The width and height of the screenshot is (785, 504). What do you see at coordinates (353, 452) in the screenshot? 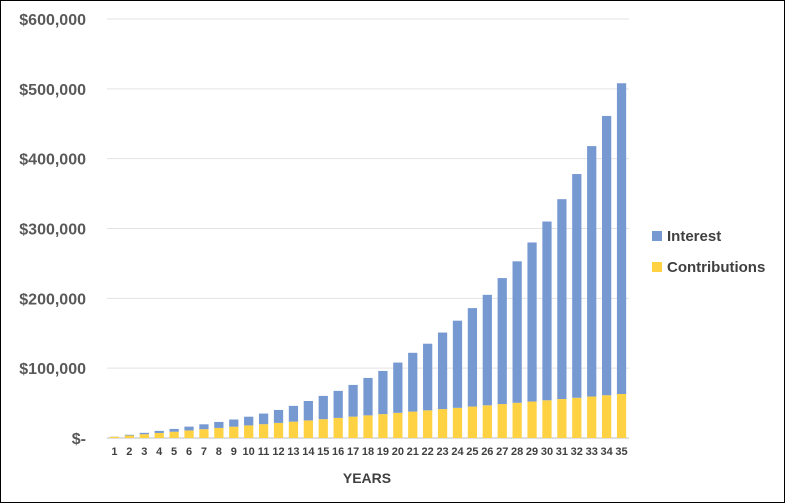
I see `x-tick-label: 17` at bounding box center [353, 452].